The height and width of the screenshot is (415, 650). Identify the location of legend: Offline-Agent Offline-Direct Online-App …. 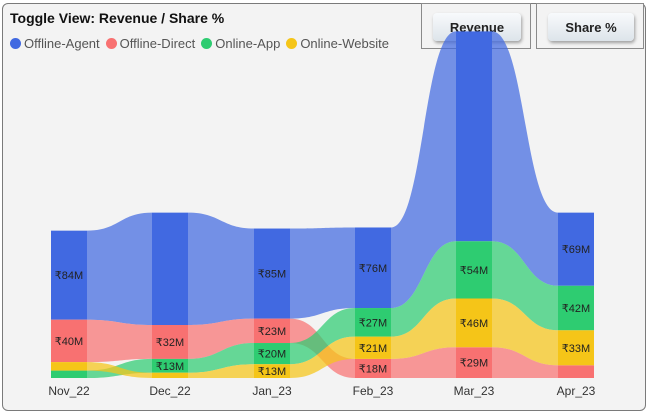
(199, 43).